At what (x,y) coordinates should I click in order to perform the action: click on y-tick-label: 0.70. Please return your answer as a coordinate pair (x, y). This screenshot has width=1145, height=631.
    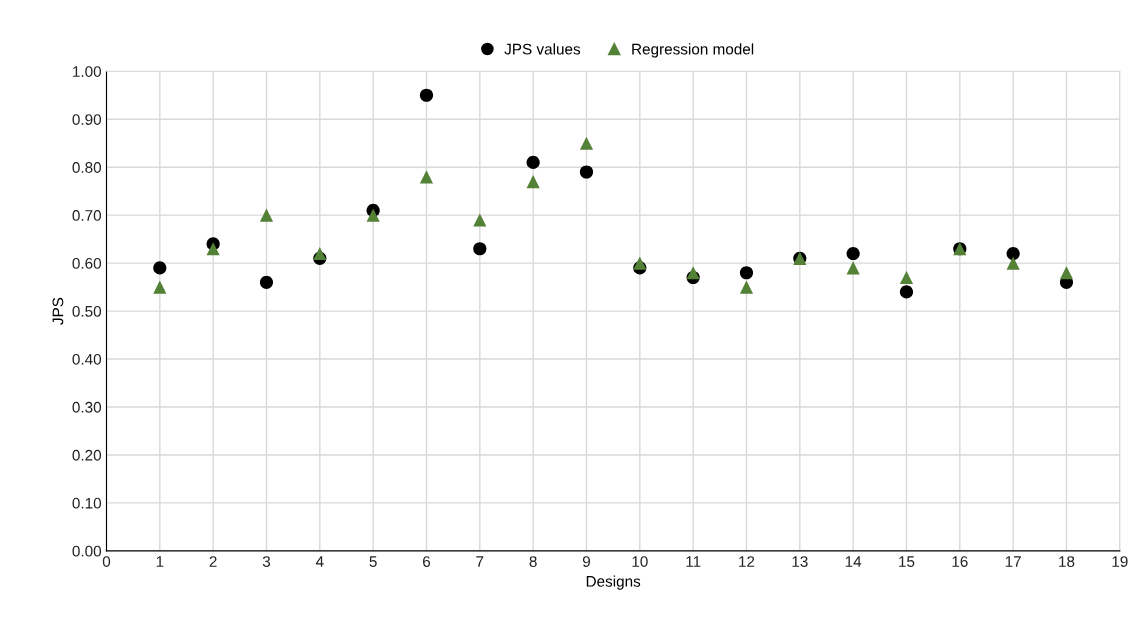
    Looking at the image, I should click on (87, 215).